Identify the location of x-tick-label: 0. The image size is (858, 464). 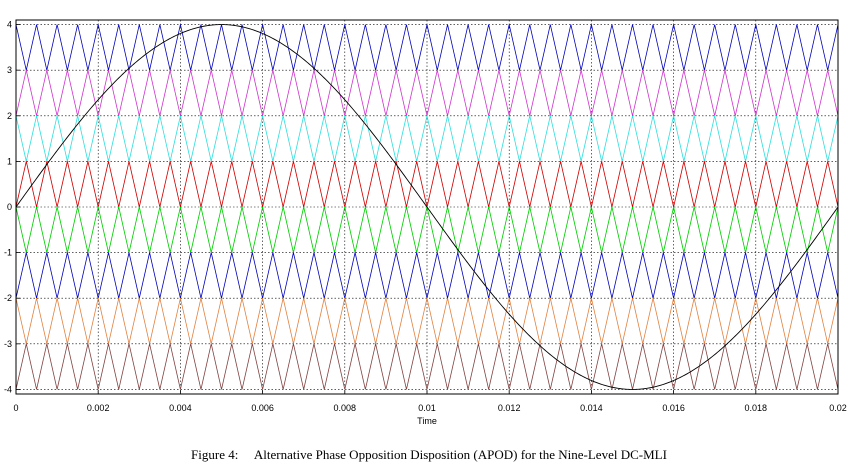
(15, 408).